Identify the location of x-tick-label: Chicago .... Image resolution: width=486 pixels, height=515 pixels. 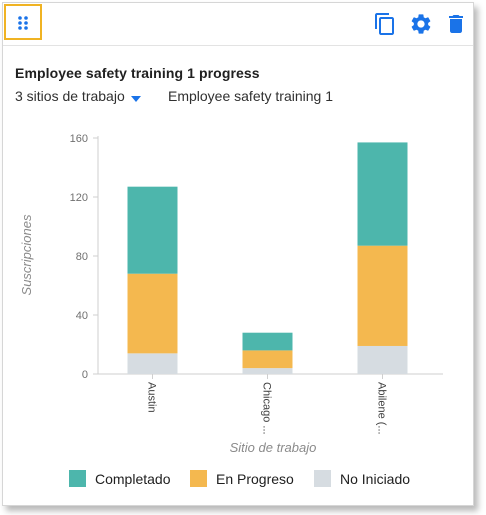
(267, 408).